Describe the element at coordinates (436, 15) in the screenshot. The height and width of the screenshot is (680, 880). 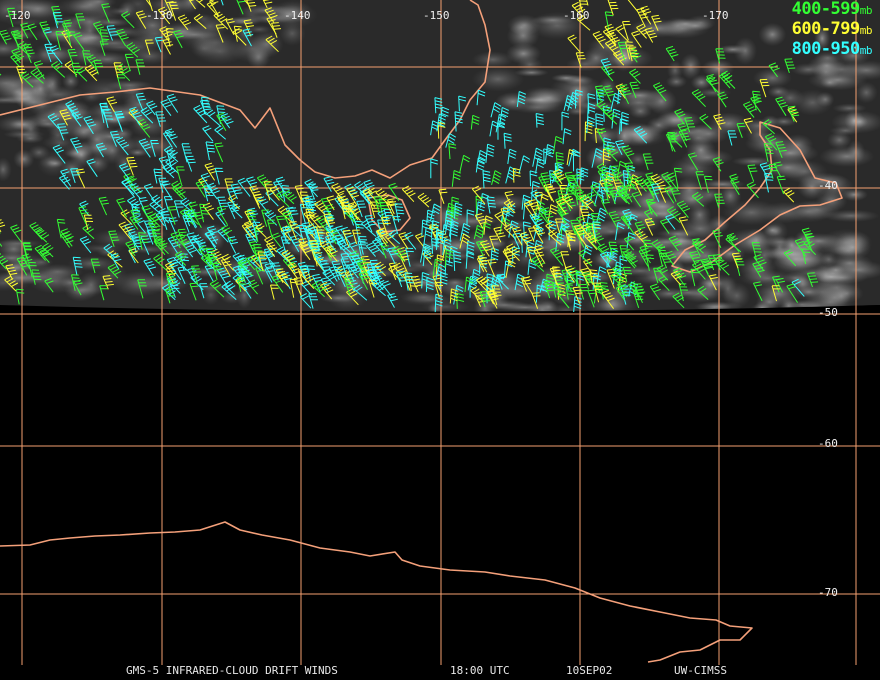
I see `lon-label: -150` at that location.